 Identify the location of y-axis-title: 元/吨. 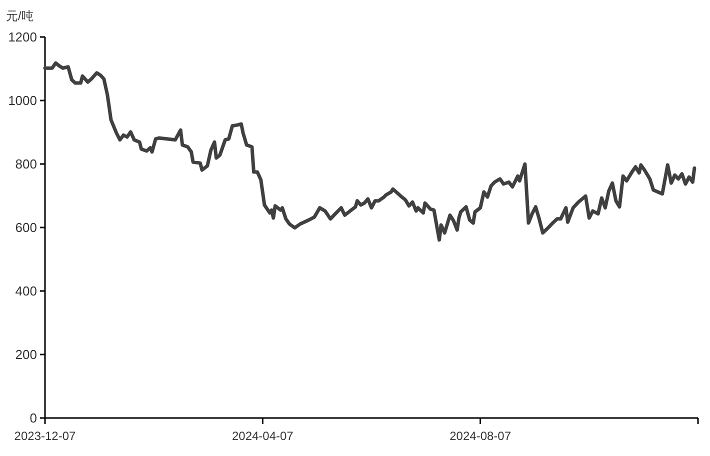
(20, 16).